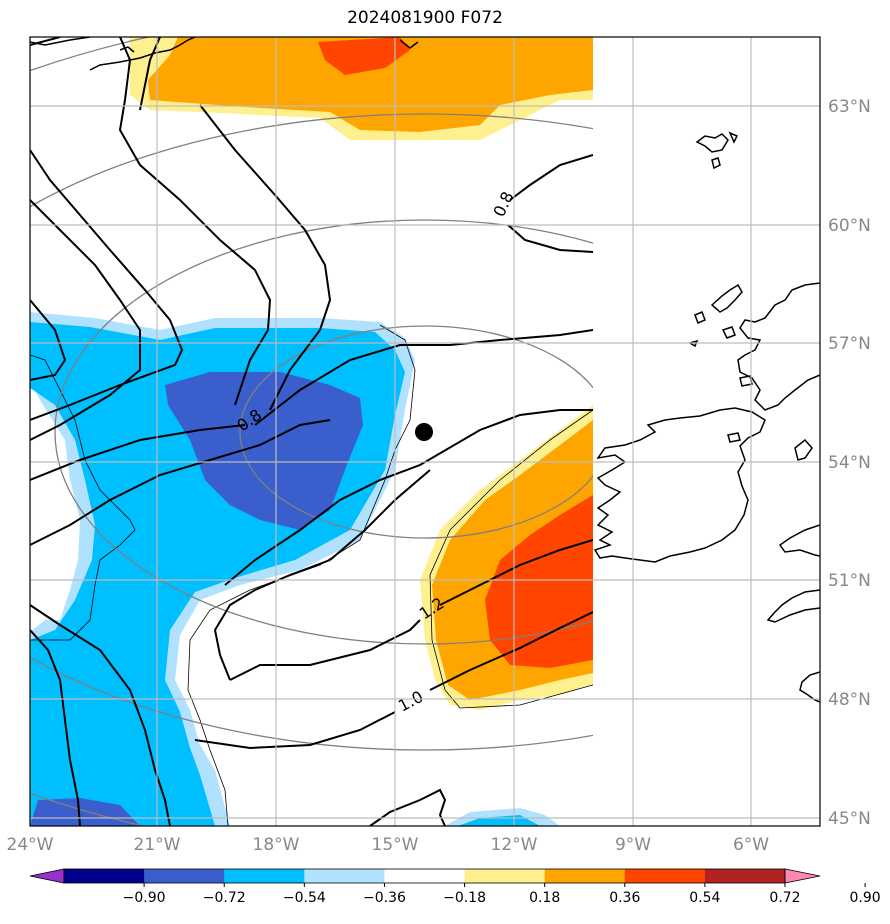  I want to click on warm-anomaly-north-core, so click(364, 56).